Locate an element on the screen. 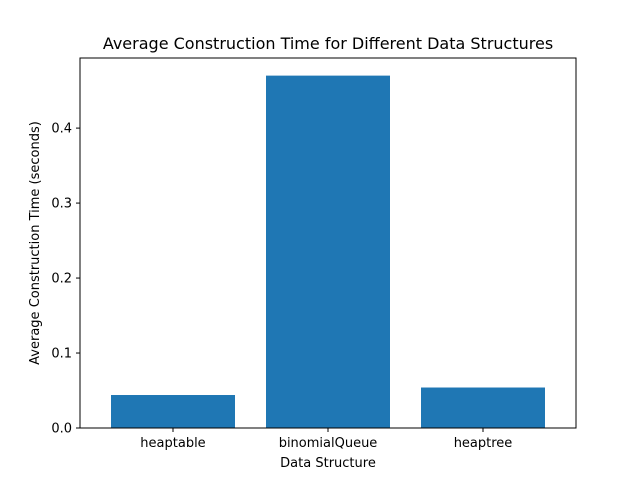 Image resolution: width=640 pixels, height=480 pixels. bar-heaptree is located at coordinates (483, 407).